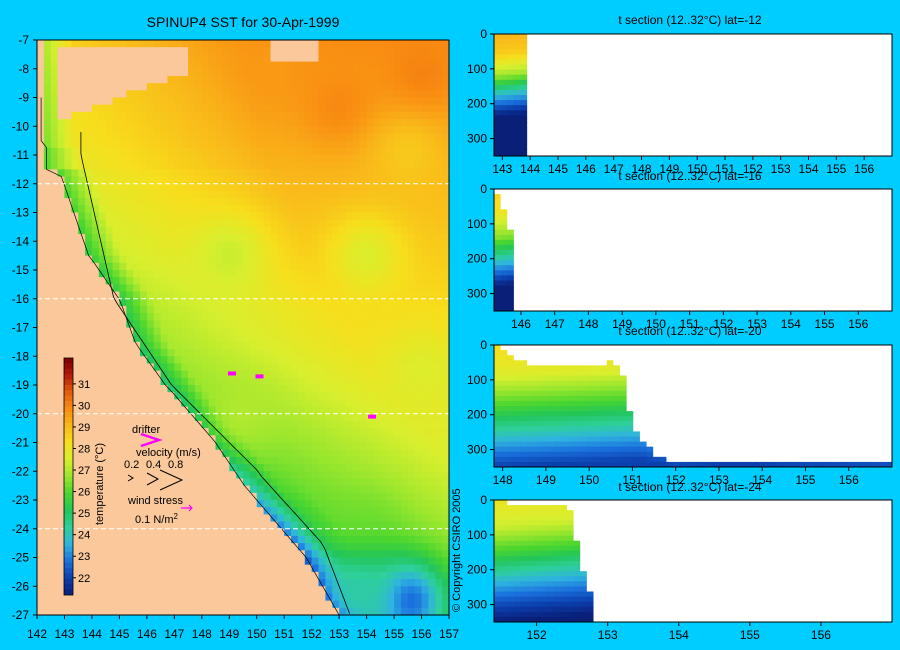 The height and width of the screenshot is (650, 900). Describe the element at coordinates (21, 586) in the screenshot. I see `map-y-tick-label: -26` at that location.